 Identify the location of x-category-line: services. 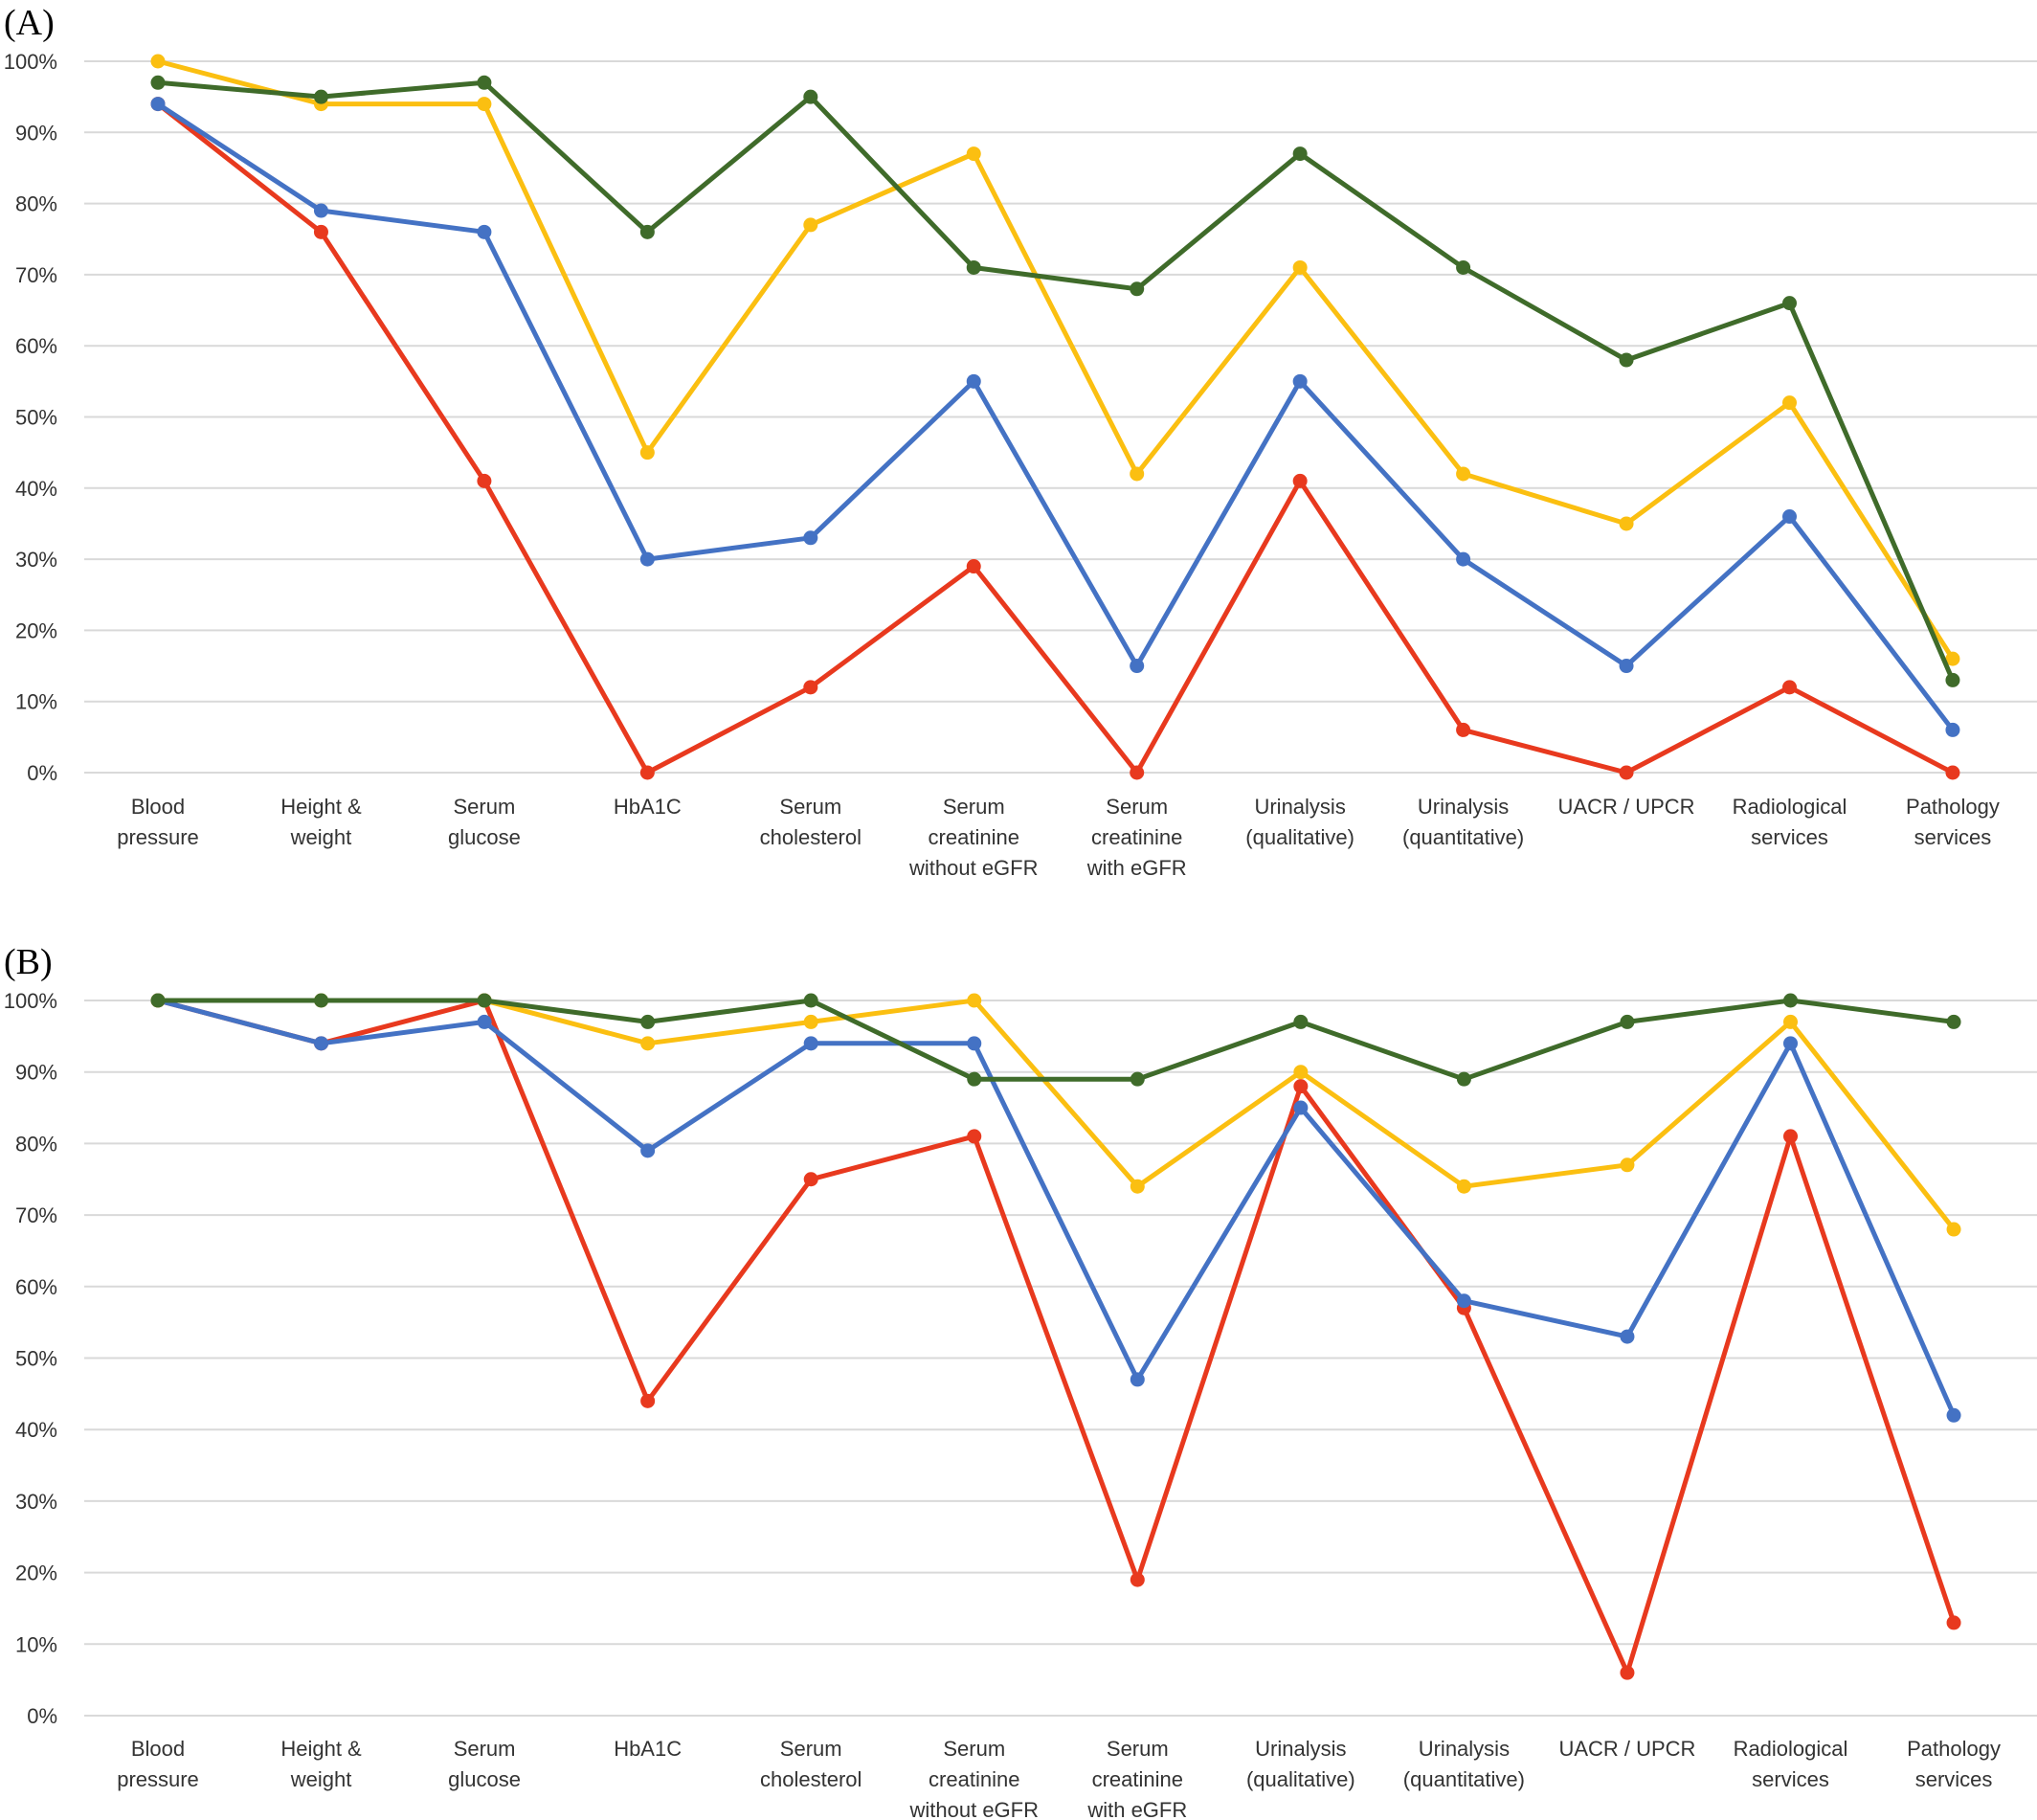
(1789, 837).